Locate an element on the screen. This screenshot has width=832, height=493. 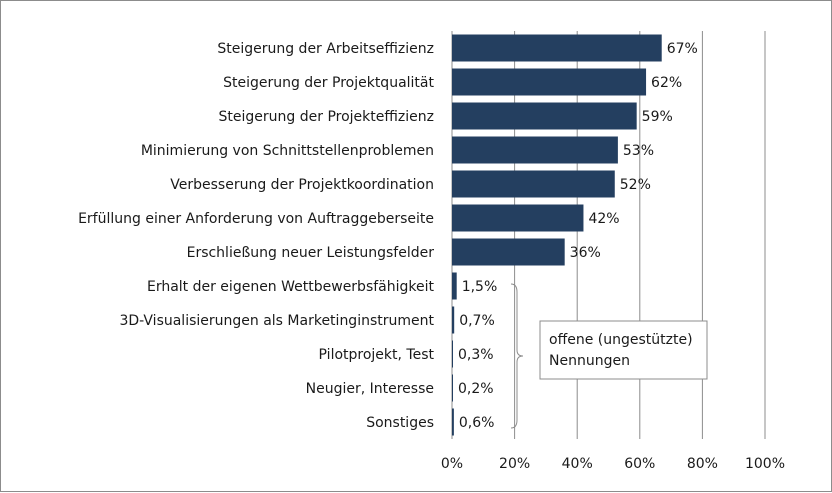
data-label: 1,5% is located at coordinates (480, 287).